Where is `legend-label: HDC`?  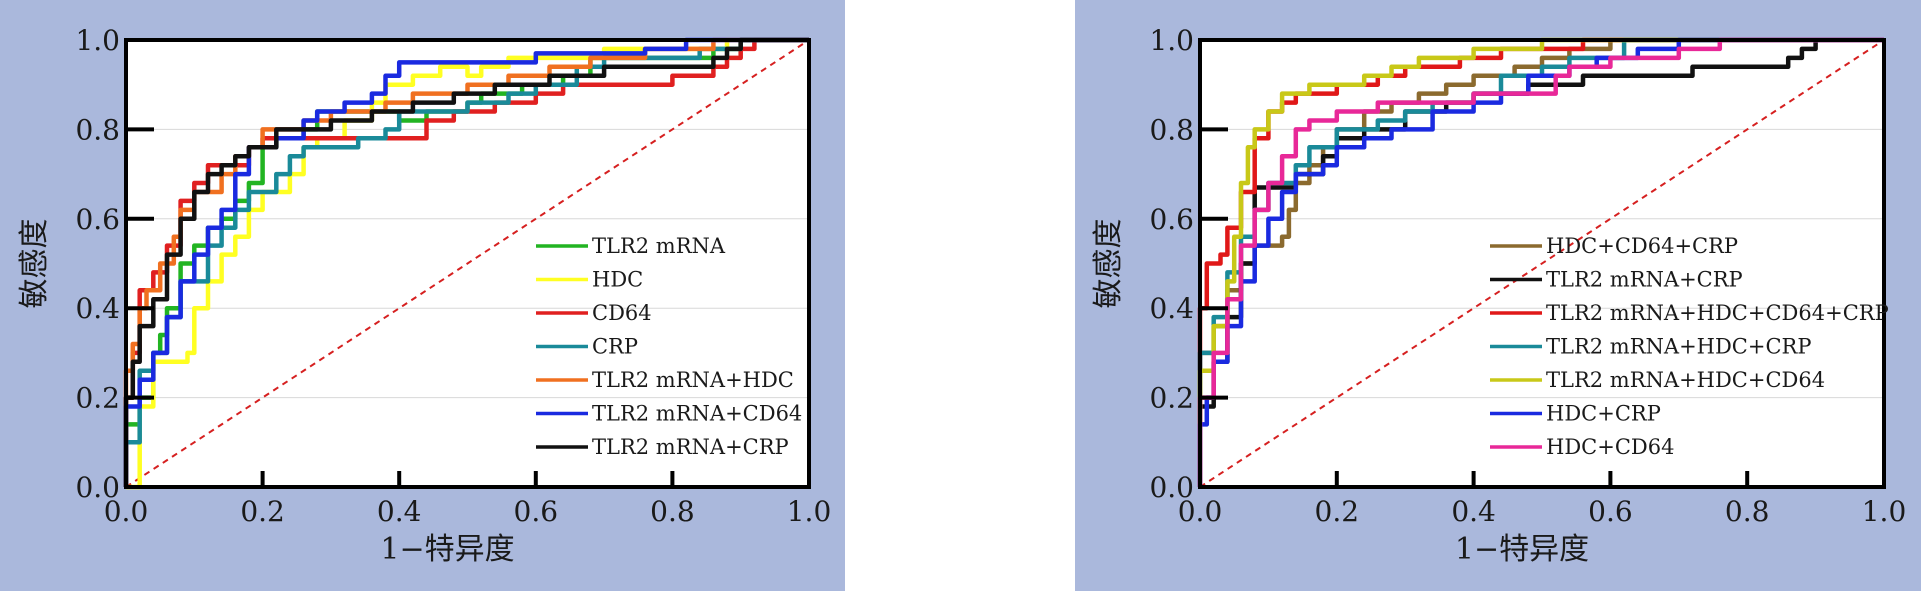 legend-label: HDC is located at coordinates (617, 280).